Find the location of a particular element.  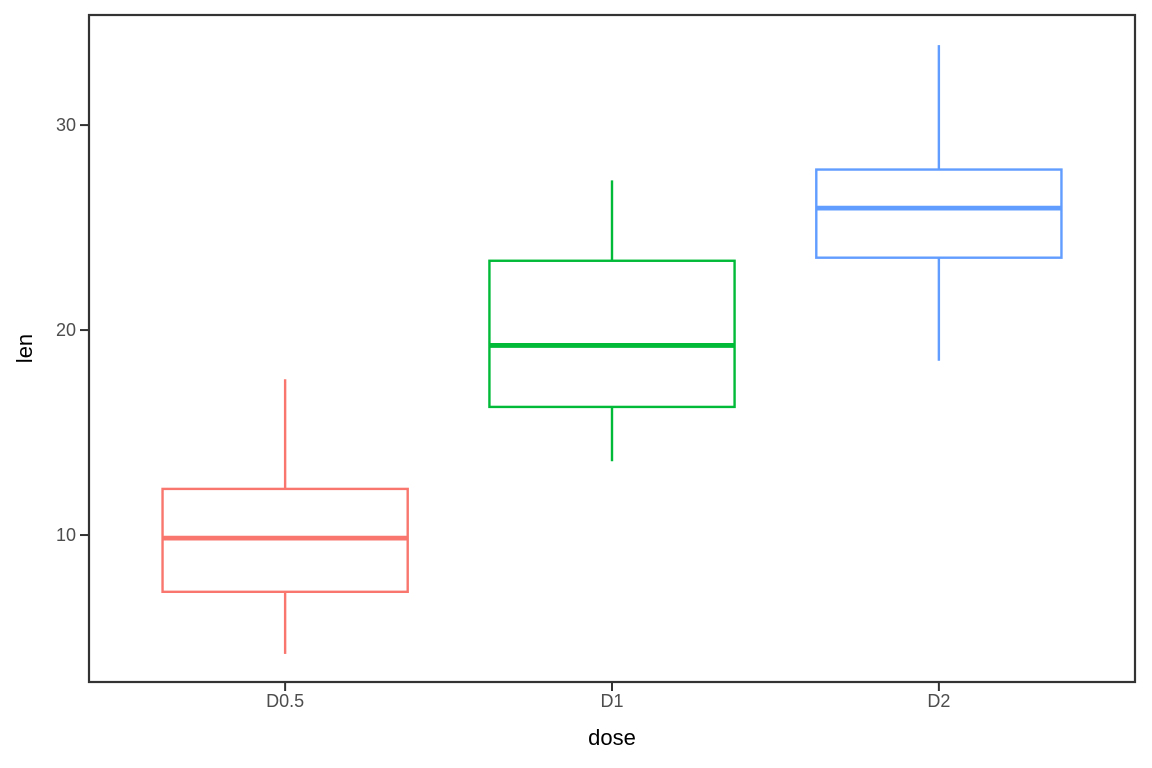

x-tick-label: D1 is located at coordinates (611, 701).